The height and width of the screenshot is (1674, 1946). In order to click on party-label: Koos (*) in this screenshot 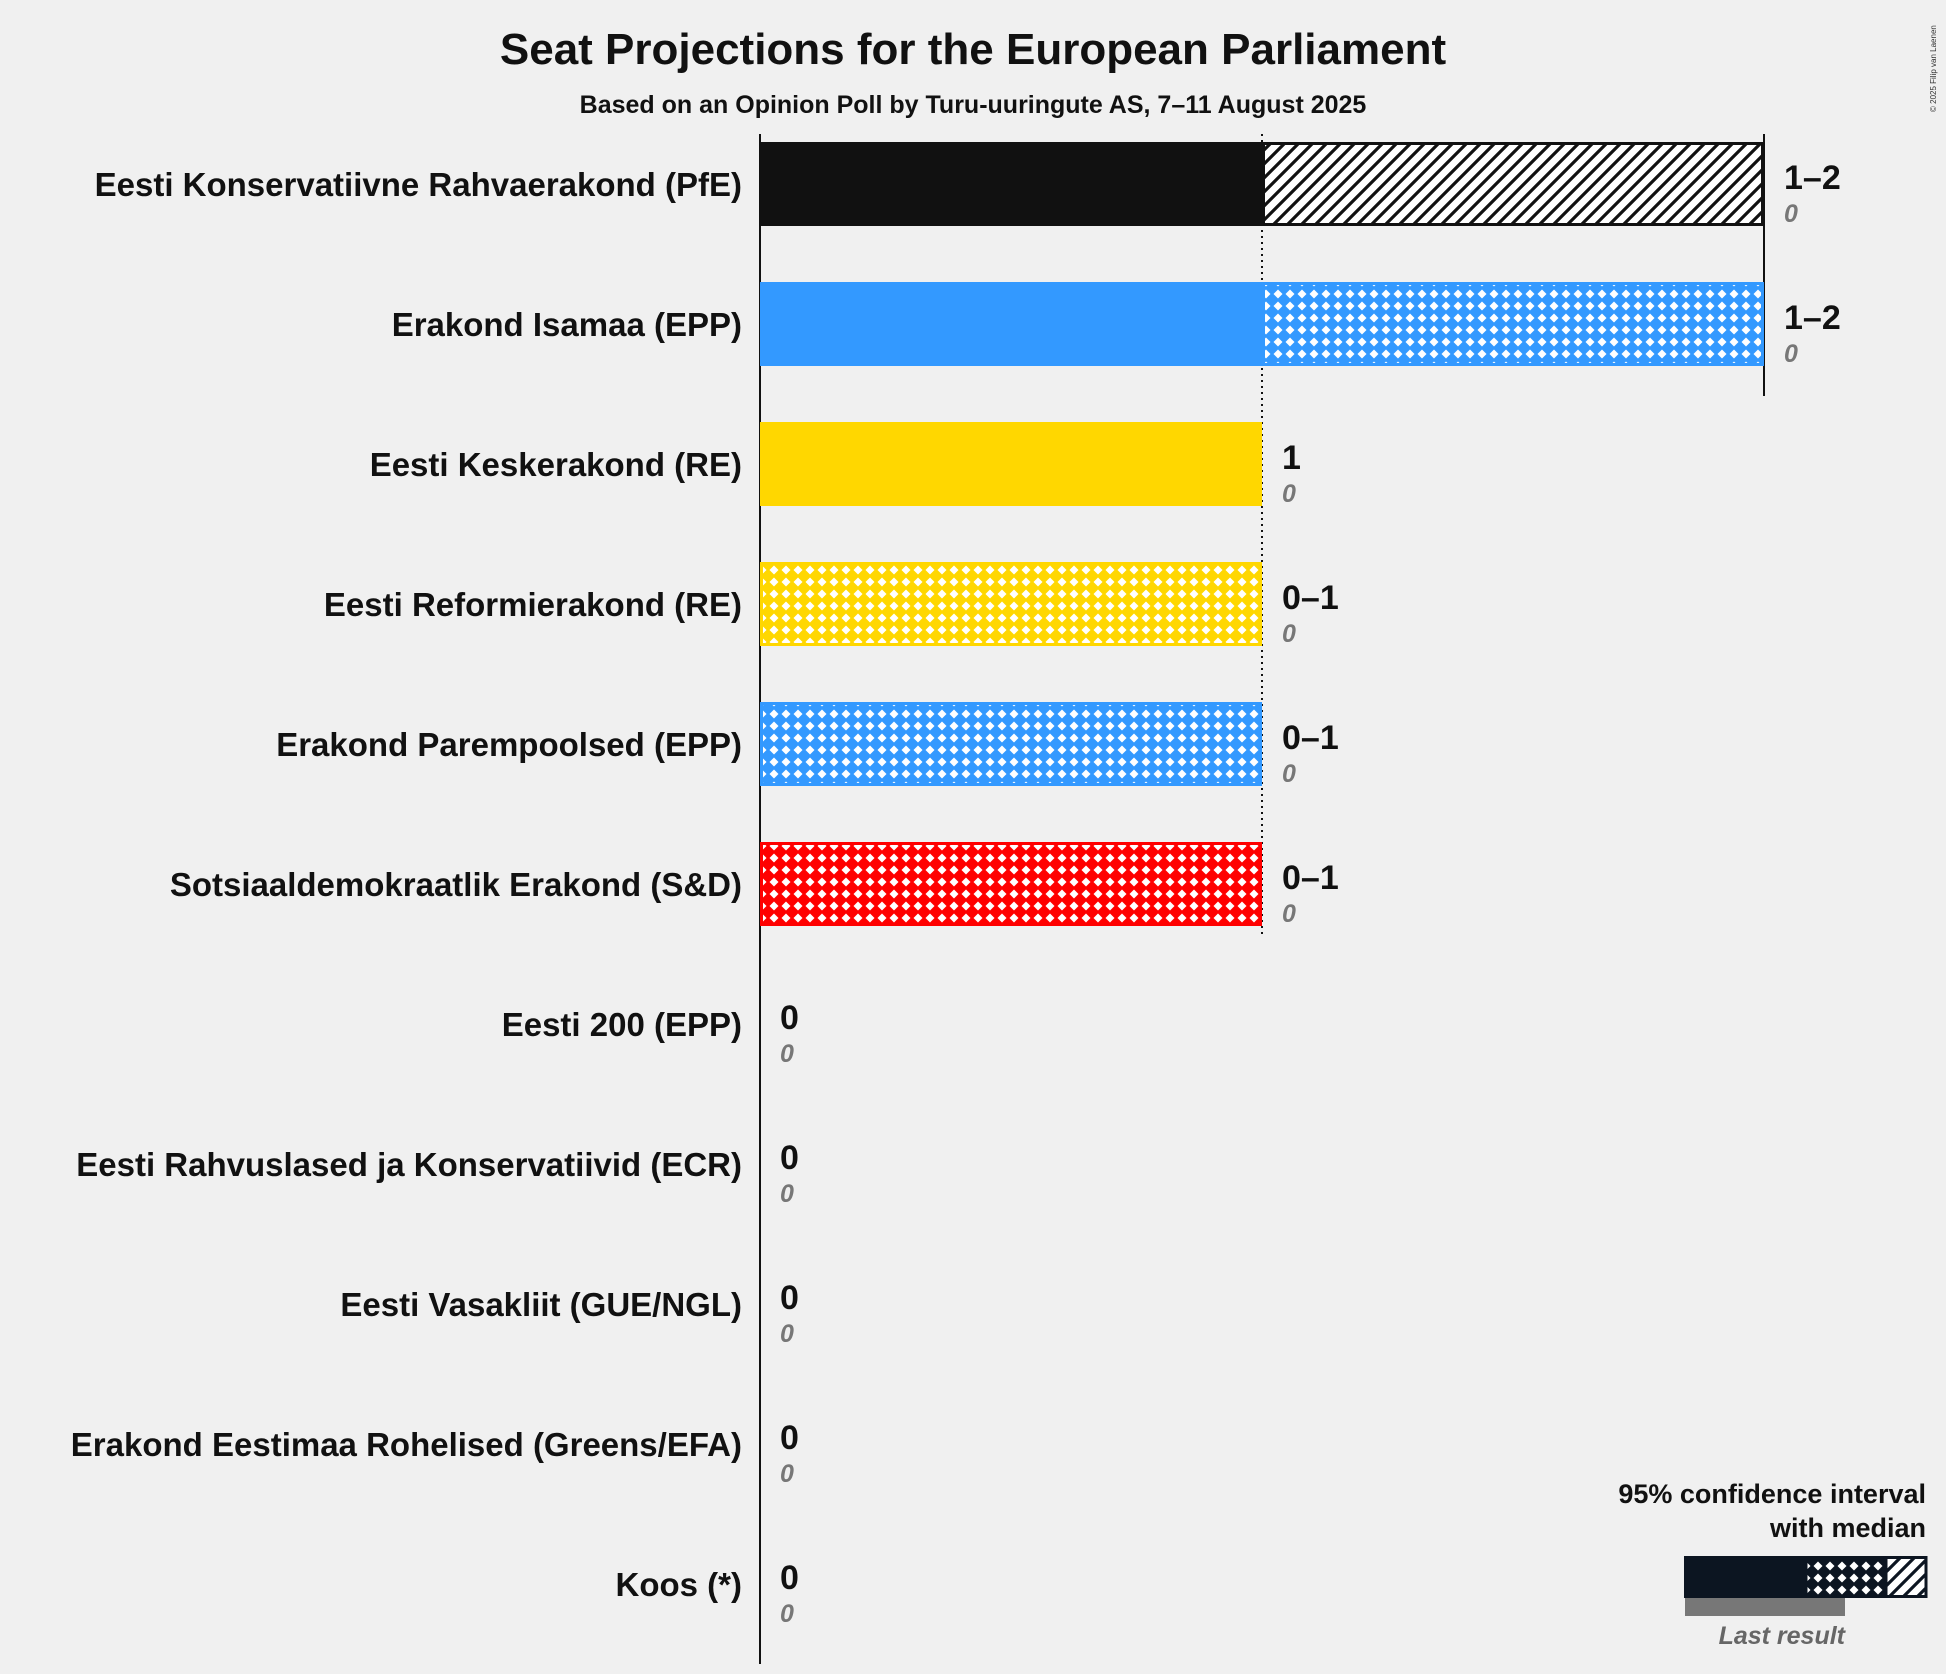, I will do `click(679, 1584)`.